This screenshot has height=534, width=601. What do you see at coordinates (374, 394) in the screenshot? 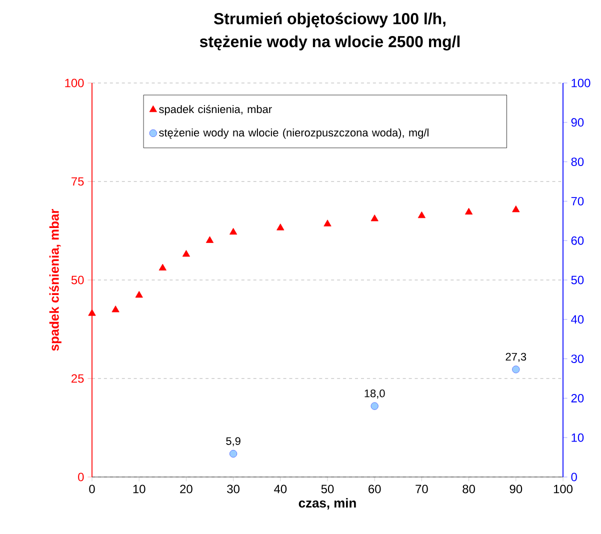
I see `data-label: 18,0` at bounding box center [374, 394].